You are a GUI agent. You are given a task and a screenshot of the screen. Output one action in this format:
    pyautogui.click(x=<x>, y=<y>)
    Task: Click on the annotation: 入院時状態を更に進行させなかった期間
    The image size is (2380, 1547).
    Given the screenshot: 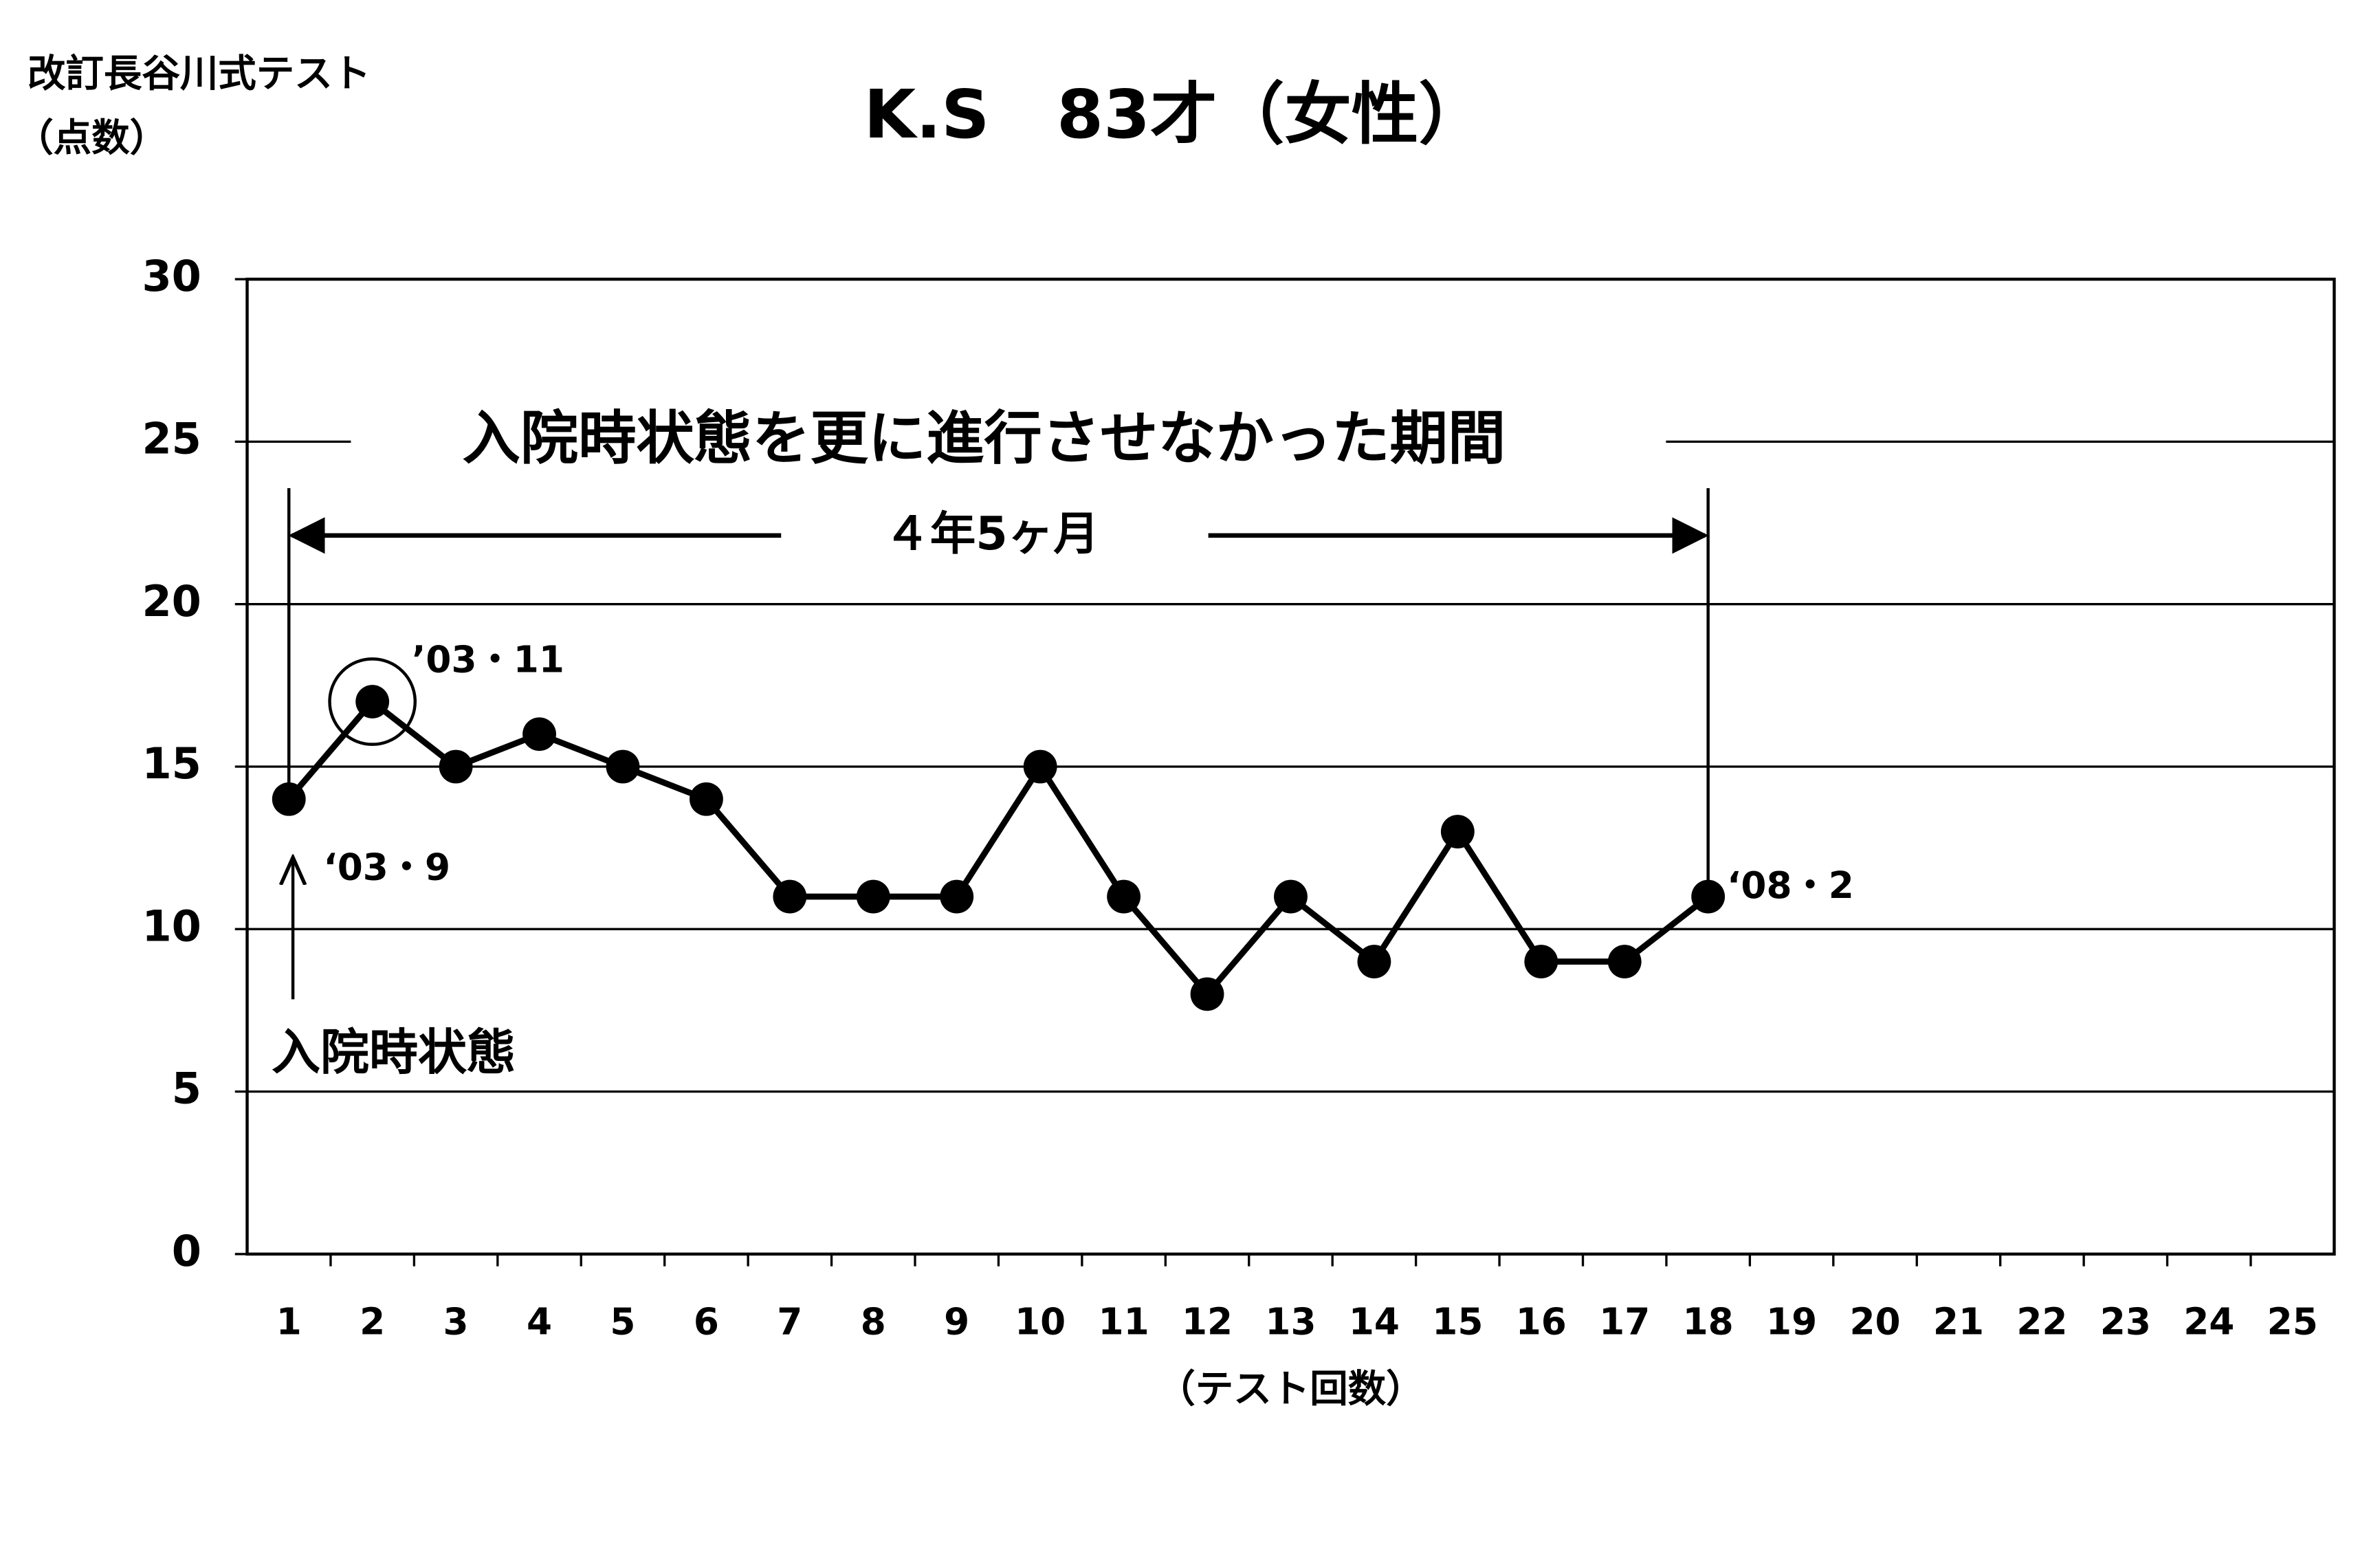 What is the action you would take?
    pyautogui.click(x=984, y=438)
    